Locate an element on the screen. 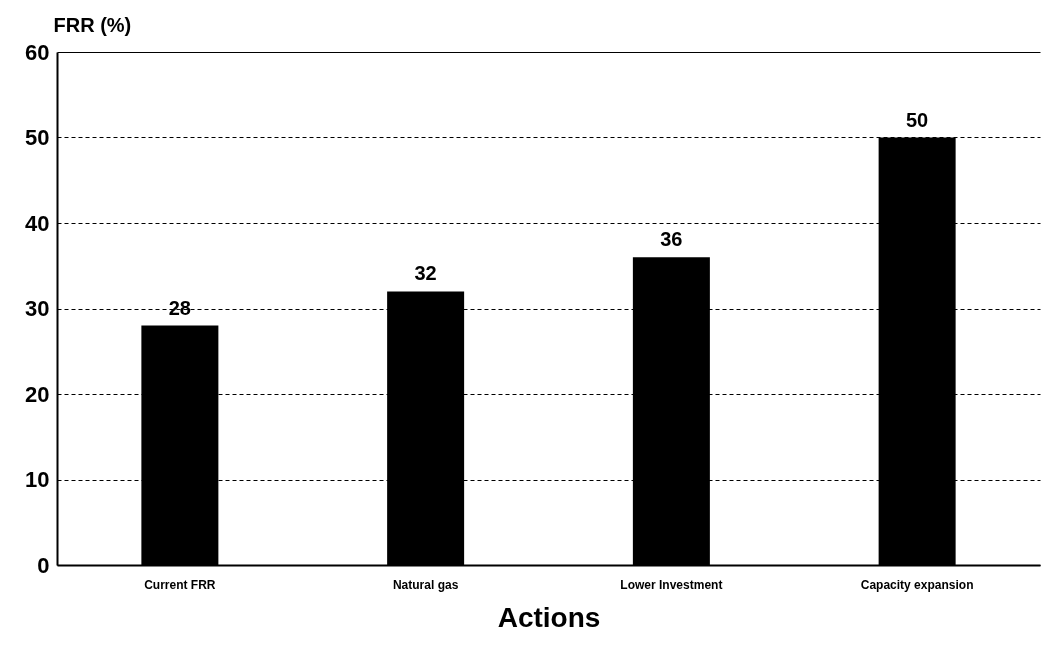  data-label: 50 is located at coordinates (917, 119).